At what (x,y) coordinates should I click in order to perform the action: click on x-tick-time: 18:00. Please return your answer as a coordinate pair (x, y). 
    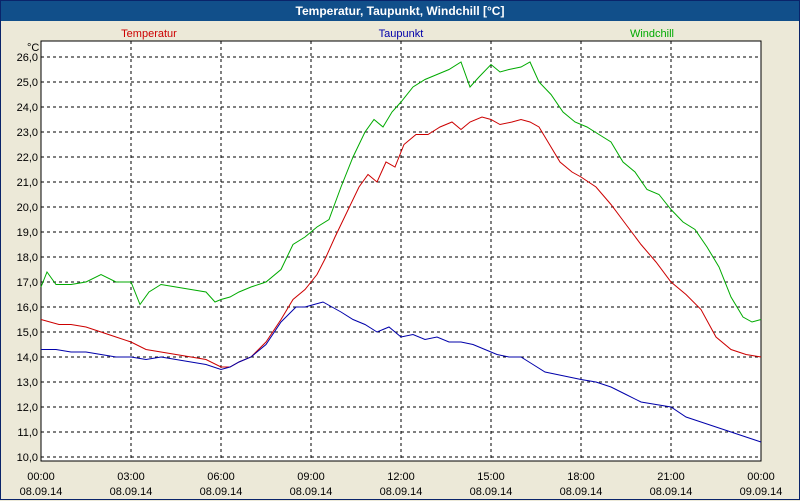
    Looking at the image, I should click on (581, 477).